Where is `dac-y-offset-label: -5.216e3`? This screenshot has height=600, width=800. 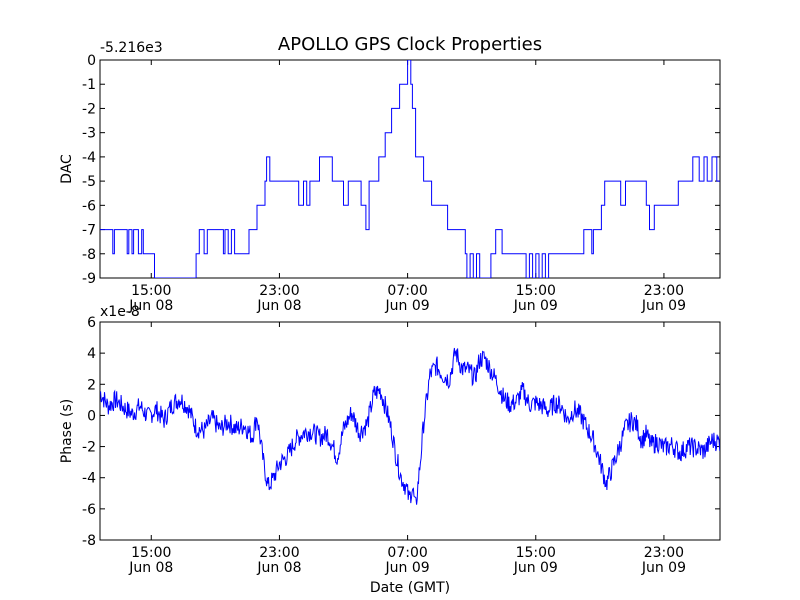 dac-y-offset-label: -5.216e3 is located at coordinates (131, 48).